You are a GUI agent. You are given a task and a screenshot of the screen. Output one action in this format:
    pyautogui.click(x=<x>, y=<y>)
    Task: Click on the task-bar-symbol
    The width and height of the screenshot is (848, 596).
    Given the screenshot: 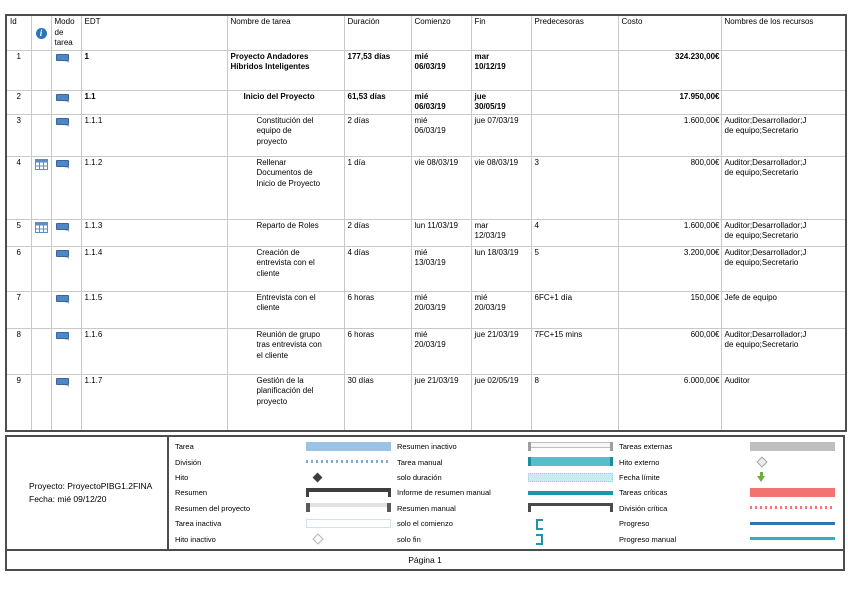 What is the action you would take?
    pyautogui.click(x=348, y=447)
    